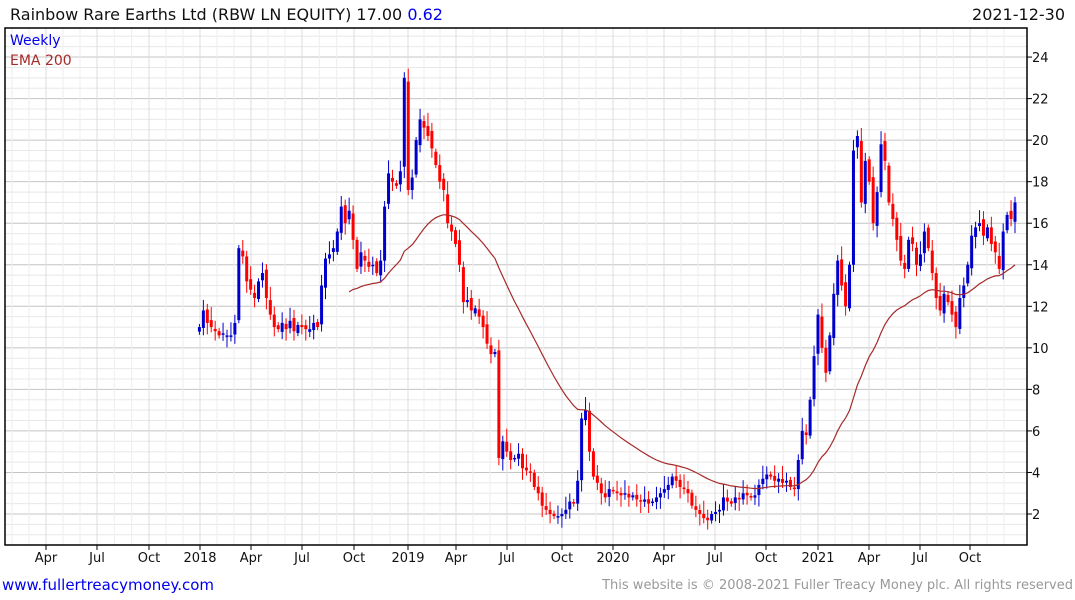 Image resolution: width=1075 pixels, height=600 pixels. Describe the element at coordinates (817, 558) in the screenshot. I see `x-tick-label: 2021` at that location.